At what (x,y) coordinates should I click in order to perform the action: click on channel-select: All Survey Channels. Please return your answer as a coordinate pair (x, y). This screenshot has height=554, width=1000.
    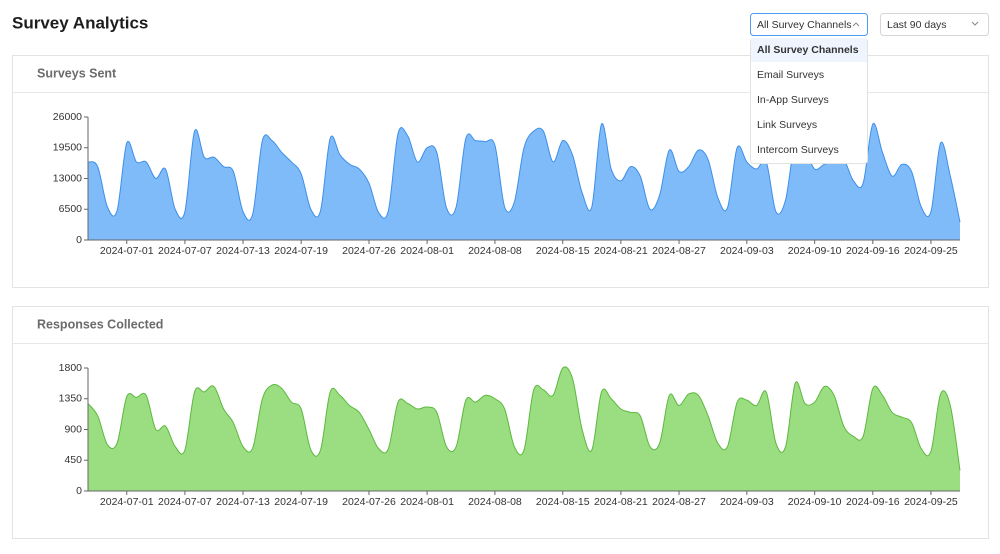
    Looking at the image, I should click on (809, 24).